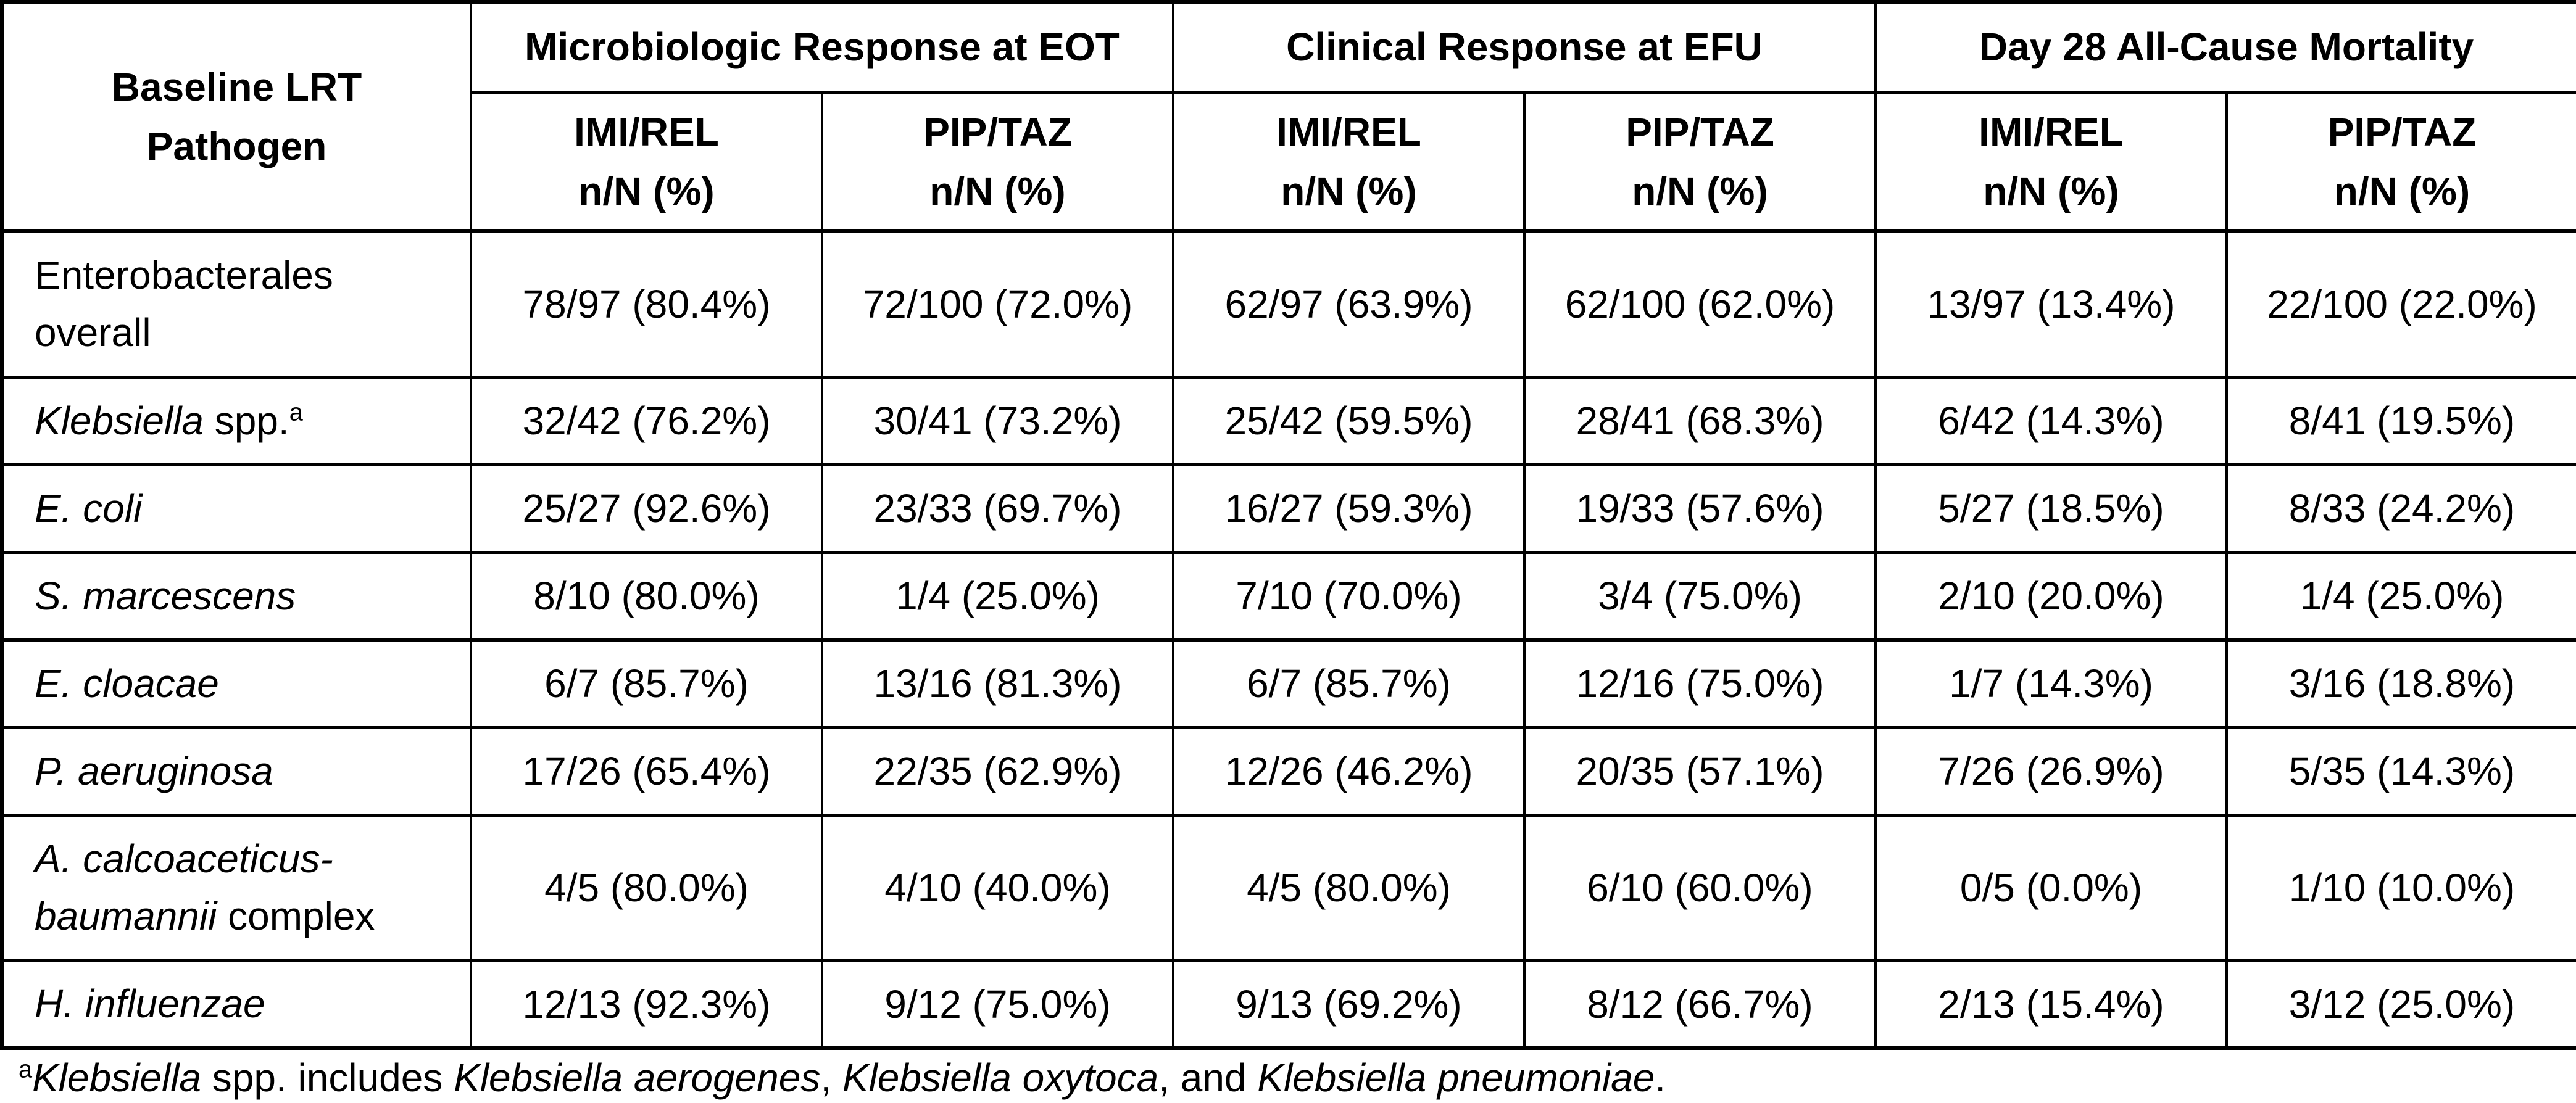  What do you see at coordinates (1349, 304) in the screenshot?
I see `value-cell: 62/97 (63.9%)` at bounding box center [1349, 304].